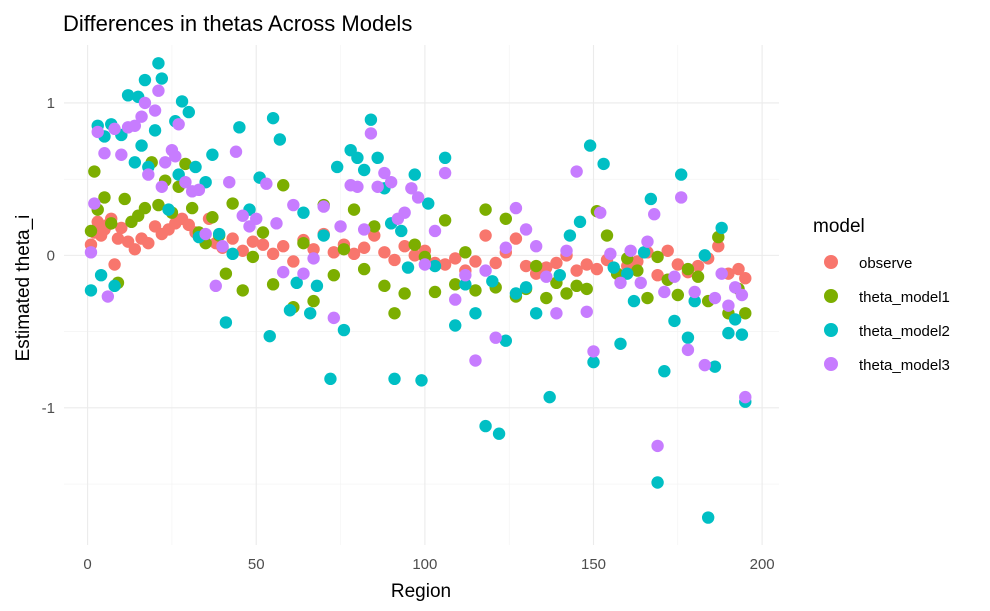 The image size is (990, 611). Describe the element at coordinates (237, 23) in the screenshot. I see `chart-title: Differences in thetas Across Models` at that location.